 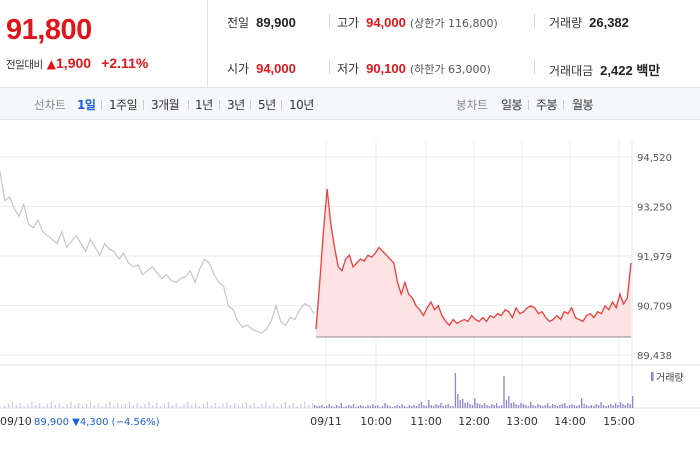 I want to click on period-3m-button: 3개월, so click(x=165, y=105).